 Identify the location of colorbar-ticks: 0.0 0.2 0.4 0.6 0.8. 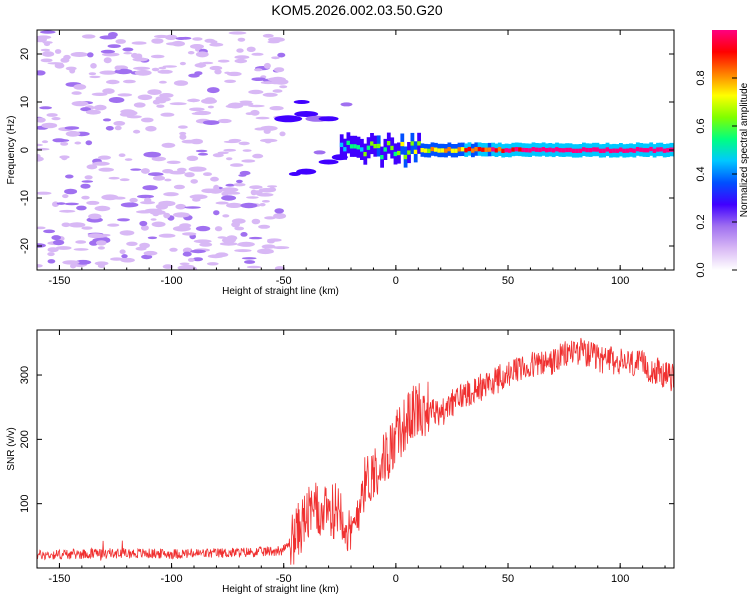
(716, 174).